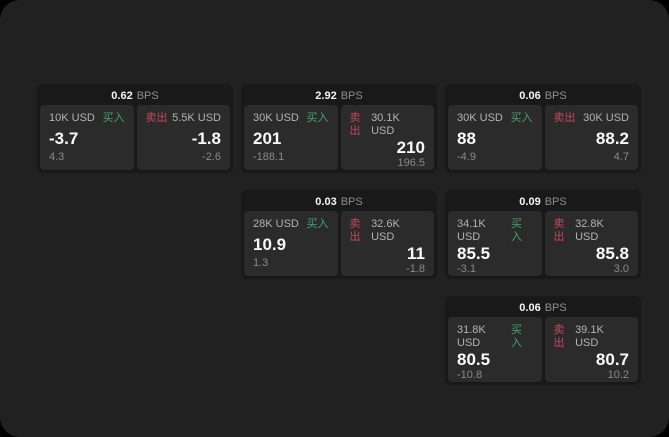 Image resolution: width=669 pixels, height=437 pixels. Describe the element at coordinates (183, 137) in the screenshot. I see `sell-panel: 卖出 5.5K USD -1.8 -2.6` at that location.